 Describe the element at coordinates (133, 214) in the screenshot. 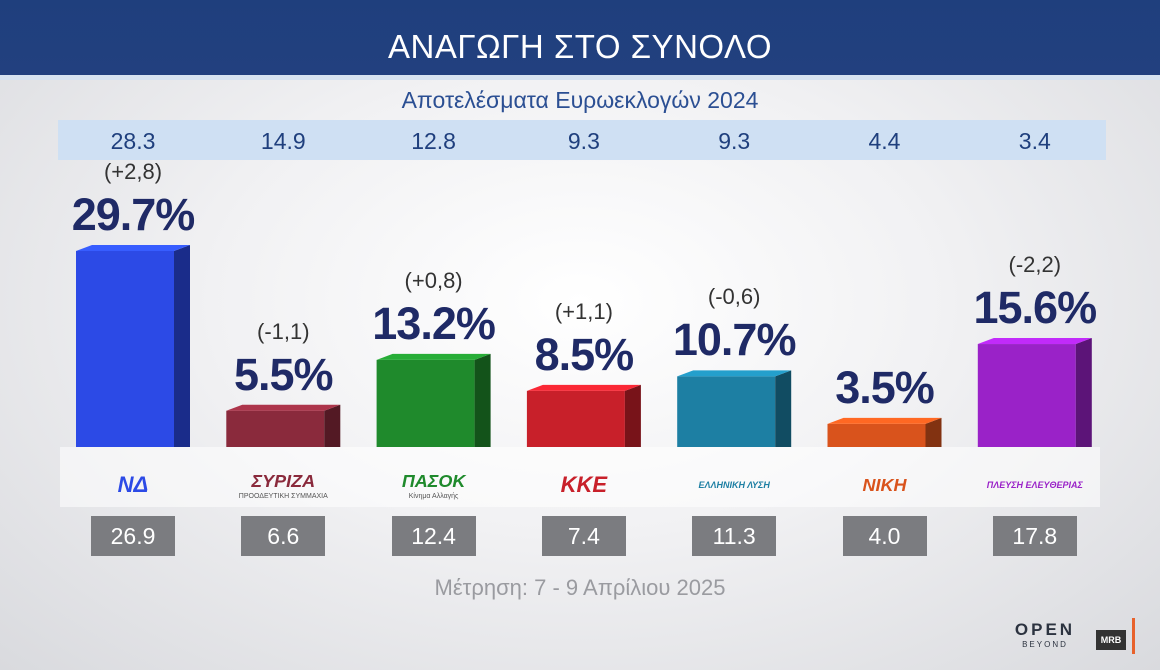

I see `percent-label: 29.7%` at that location.